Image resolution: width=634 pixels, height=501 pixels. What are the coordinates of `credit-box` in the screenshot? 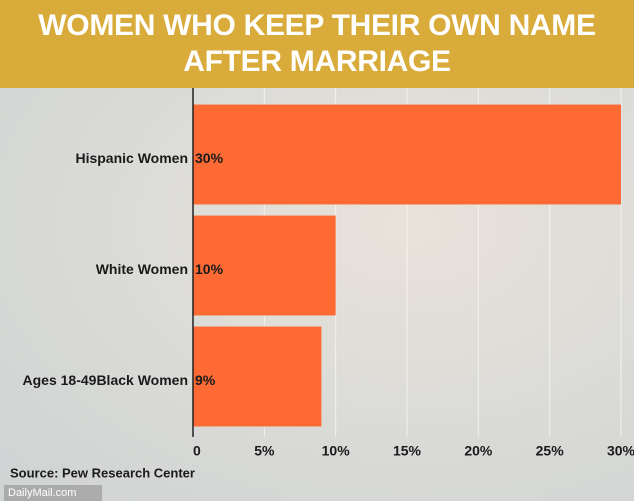 It's located at (53, 493).